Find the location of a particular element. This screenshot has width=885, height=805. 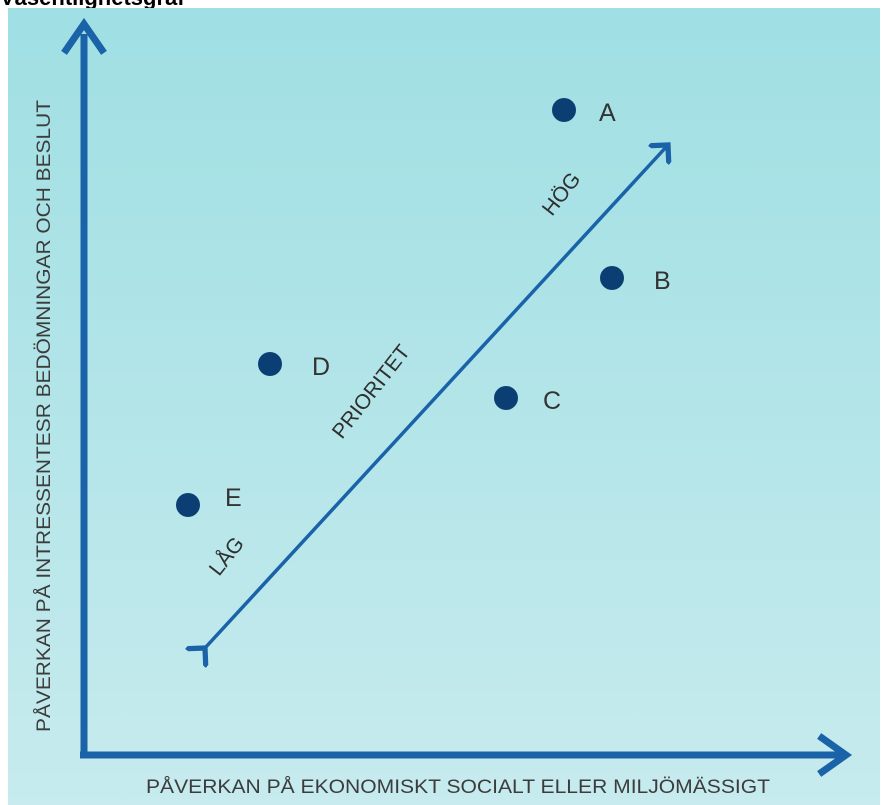

point-a-label: A is located at coordinates (607, 113).